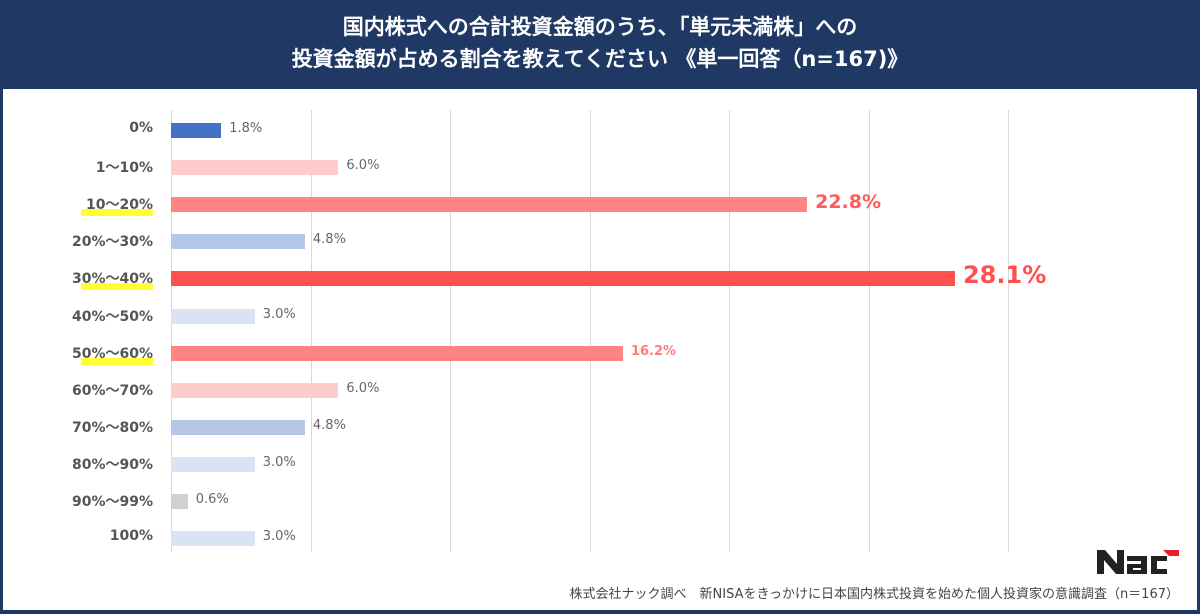  I want to click on bar-row: 60%〜70% 6.0%, so click(600, 390).